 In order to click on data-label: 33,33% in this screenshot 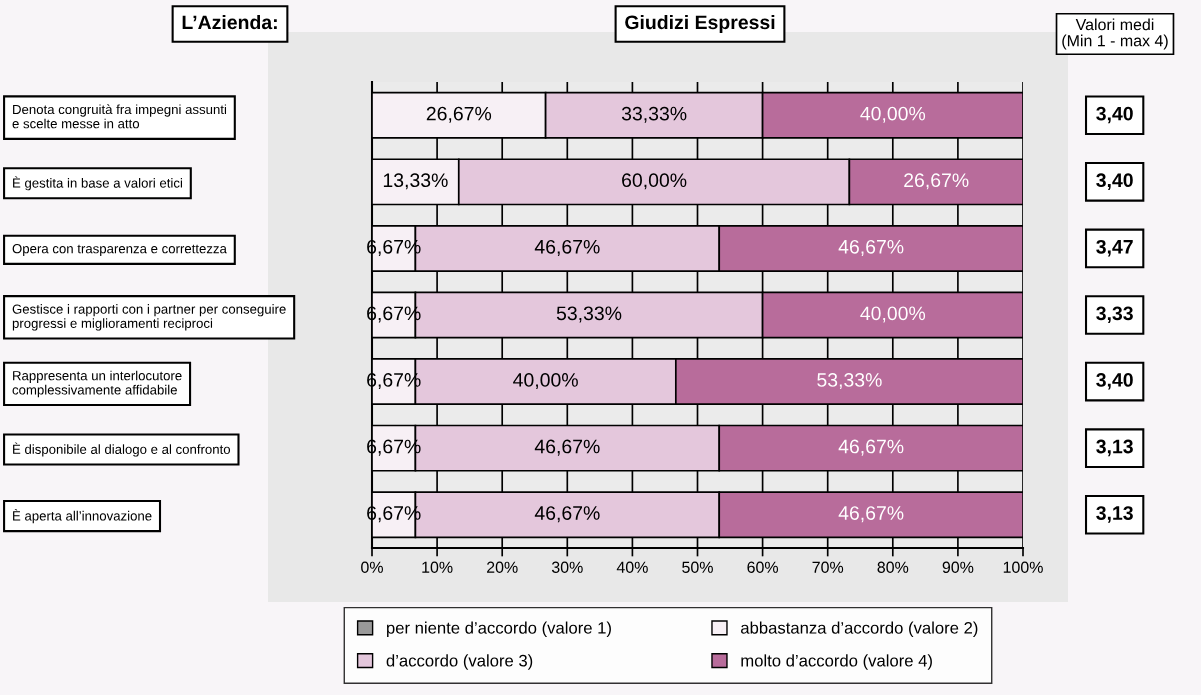, I will do `click(654, 114)`.